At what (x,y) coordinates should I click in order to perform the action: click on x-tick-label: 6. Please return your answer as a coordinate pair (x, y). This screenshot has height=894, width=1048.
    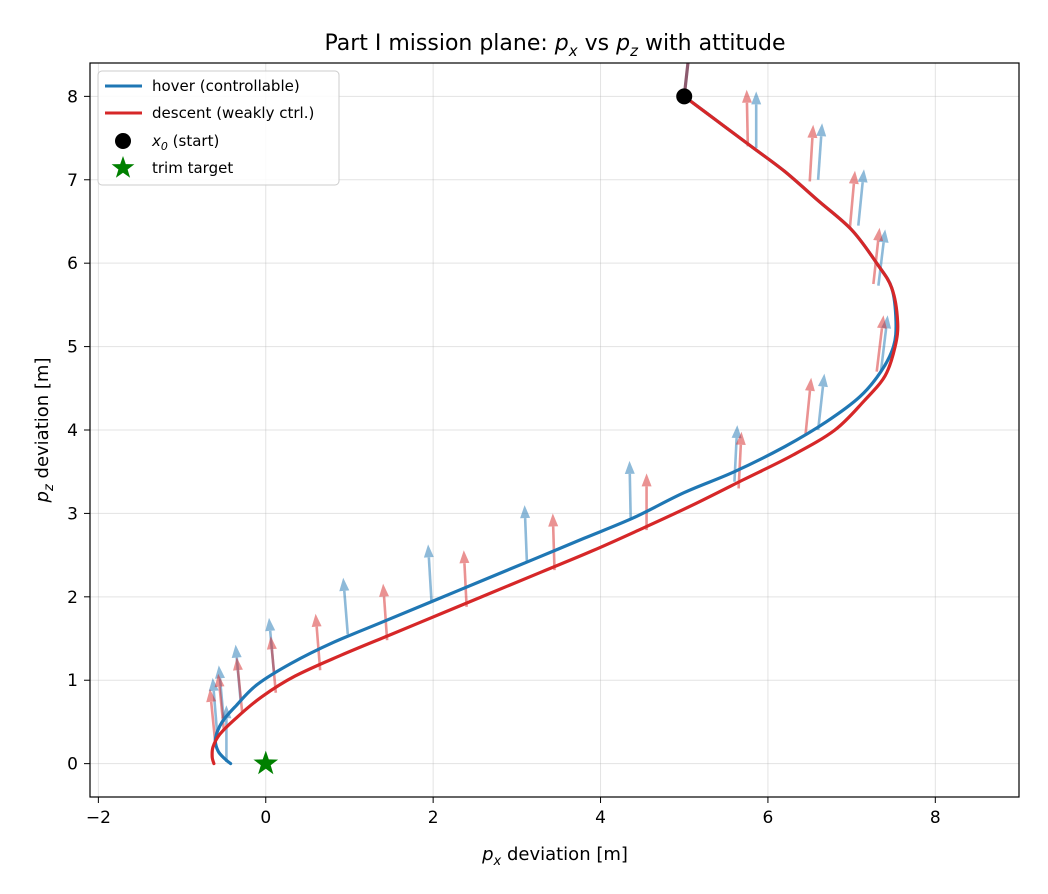
    Looking at the image, I should click on (768, 818).